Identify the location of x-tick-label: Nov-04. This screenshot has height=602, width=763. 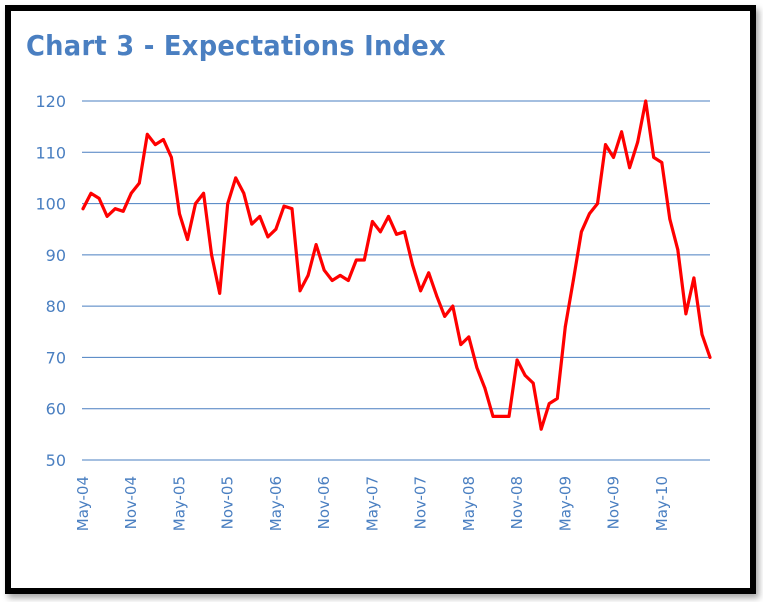
(131, 502).